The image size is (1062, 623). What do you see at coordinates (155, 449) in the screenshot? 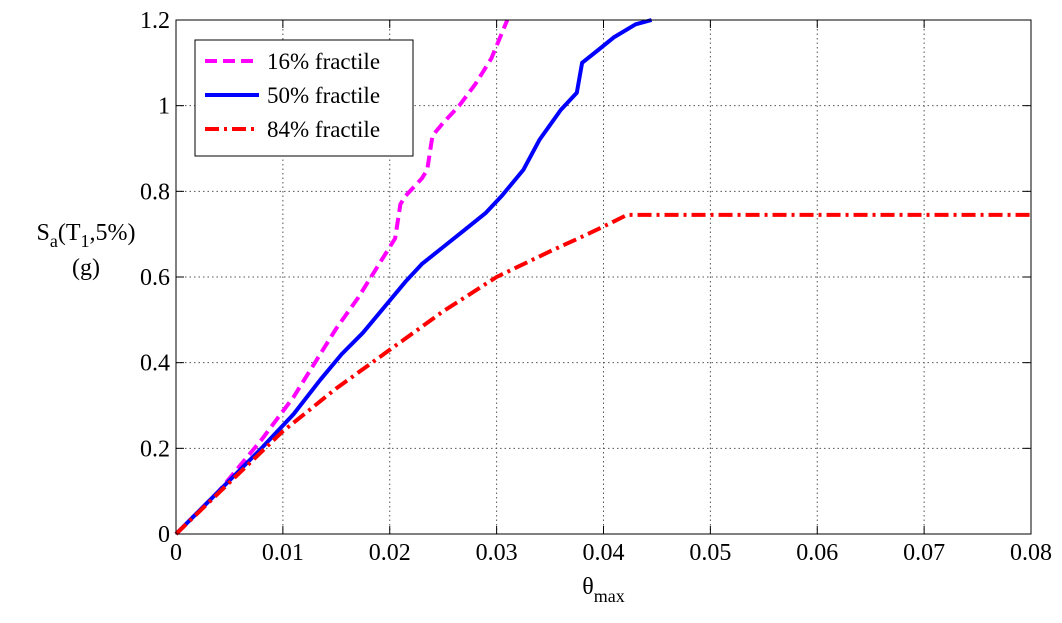
I see `y-tick-label: 0.2` at bounding box center [155, 449].